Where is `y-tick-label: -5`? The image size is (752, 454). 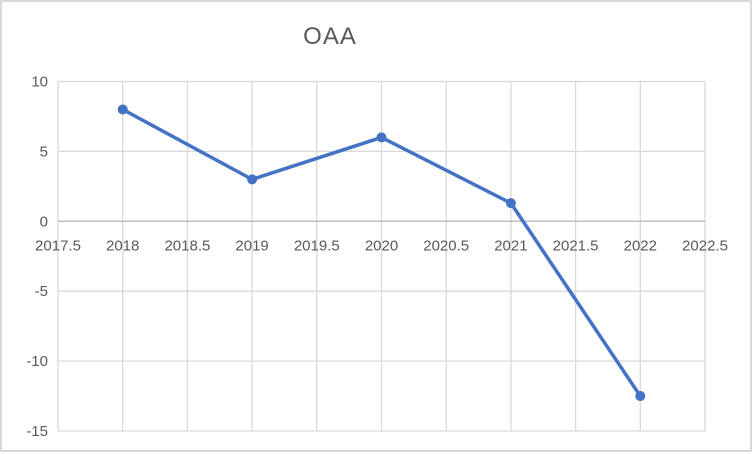 y-tick-label: -5 is located at coordinates (41, 291).